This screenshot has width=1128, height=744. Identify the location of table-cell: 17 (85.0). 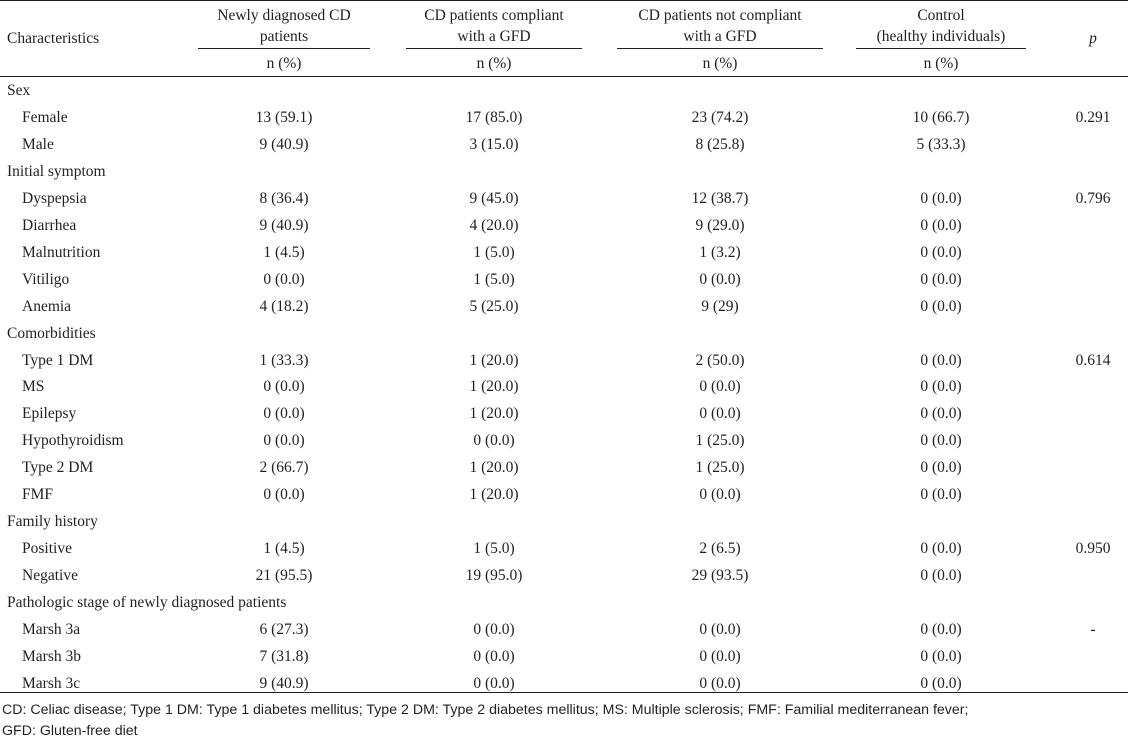
(494, 117).